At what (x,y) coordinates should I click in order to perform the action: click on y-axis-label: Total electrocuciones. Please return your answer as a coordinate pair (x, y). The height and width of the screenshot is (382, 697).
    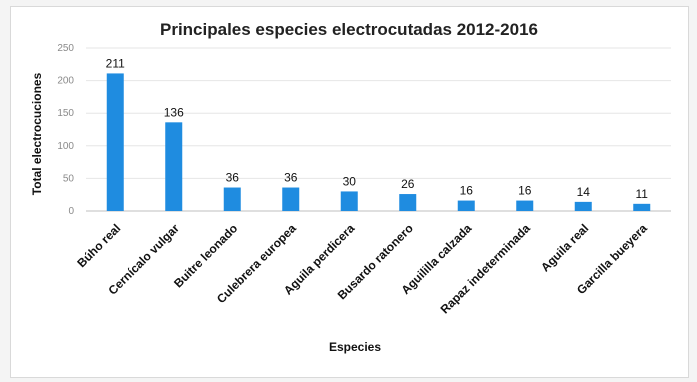
    Looking at the image, I should click on (37, 133).